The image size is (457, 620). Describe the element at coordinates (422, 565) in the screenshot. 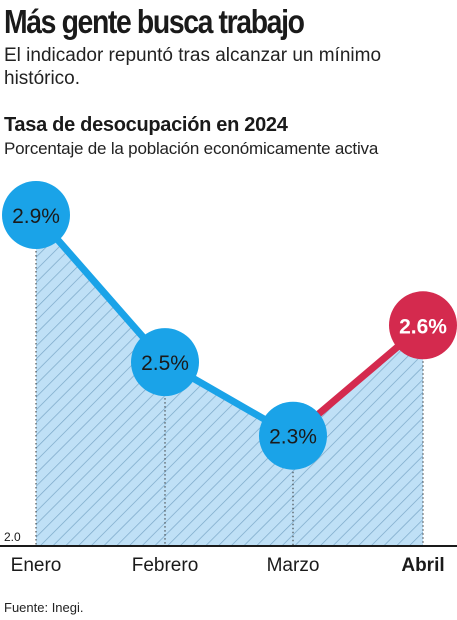

I see `x-tick-label-abril: Abril` at that location.